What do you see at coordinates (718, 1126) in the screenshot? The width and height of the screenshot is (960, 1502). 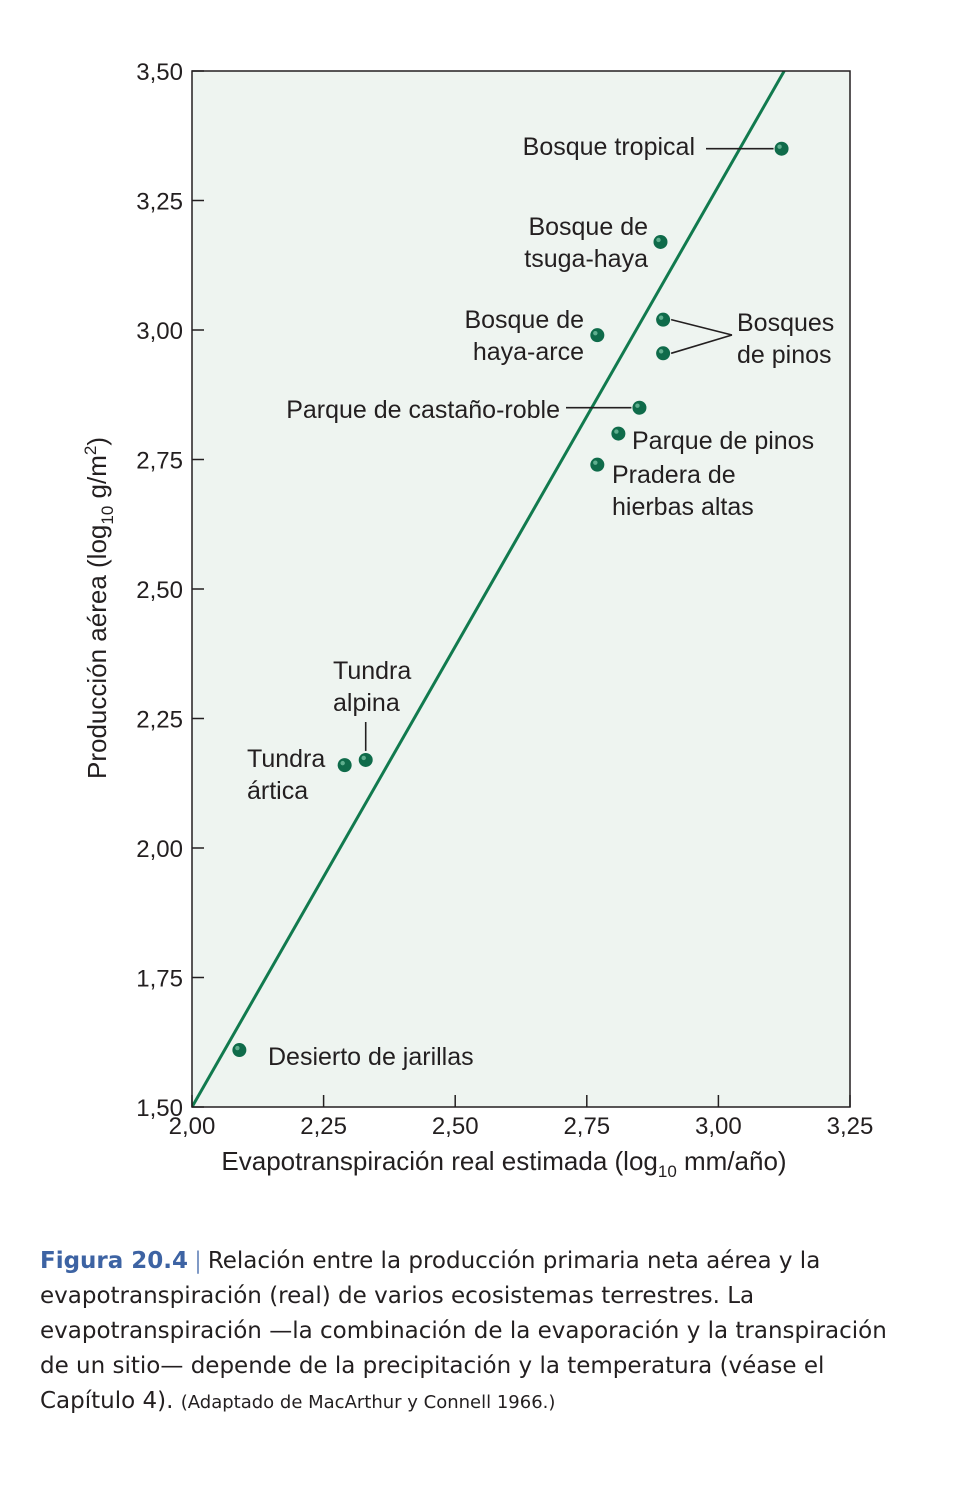 I see `x-tick-label: 3,00` at bounding box center [718, 1126].